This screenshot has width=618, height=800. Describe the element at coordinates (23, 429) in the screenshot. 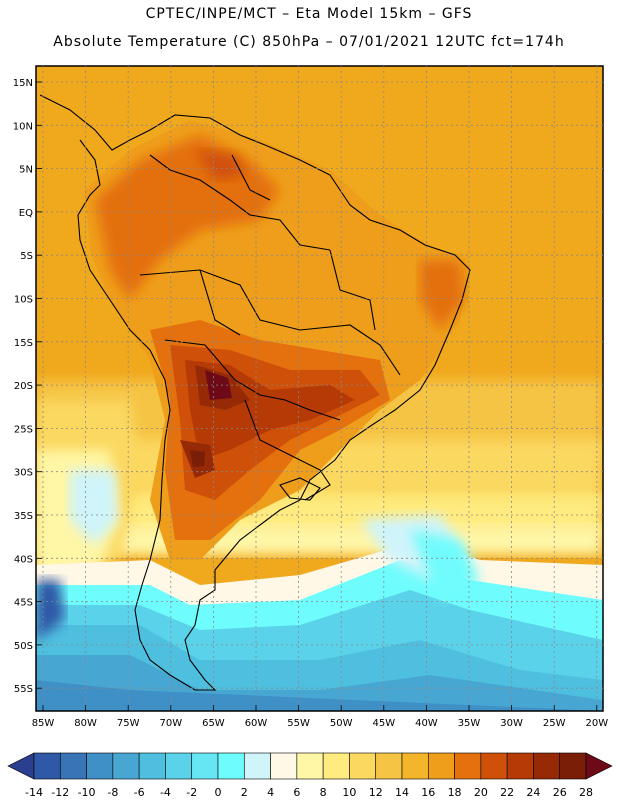

I see `lat-label: 25S` at that location.